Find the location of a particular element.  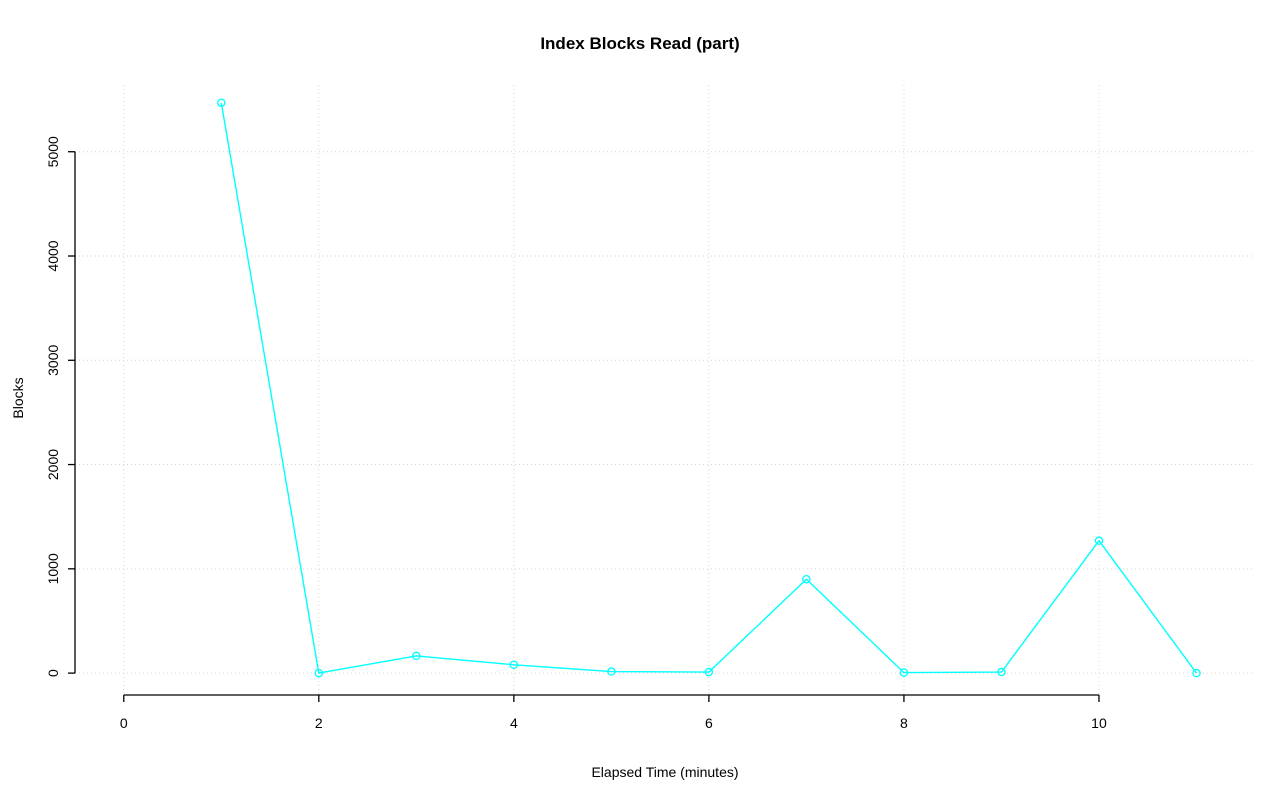

x-tick-label: 8 is located at coordinates (904, 723).